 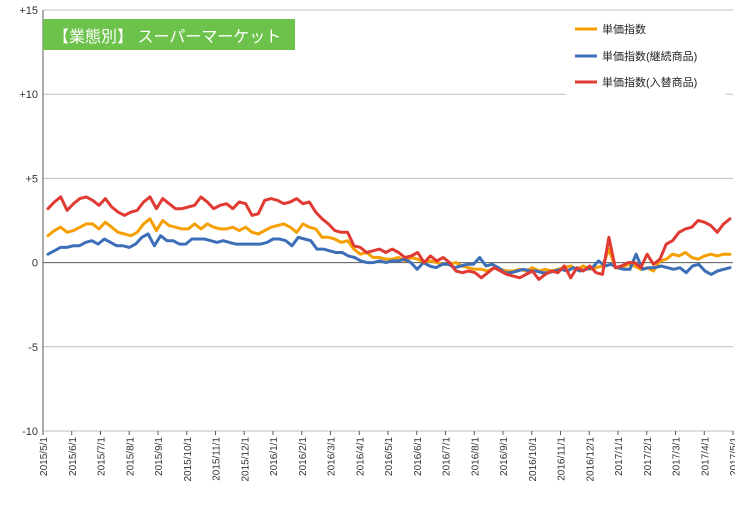 I want to click on x-tick-label: 2016/1/1, so click(x=274, y=456).